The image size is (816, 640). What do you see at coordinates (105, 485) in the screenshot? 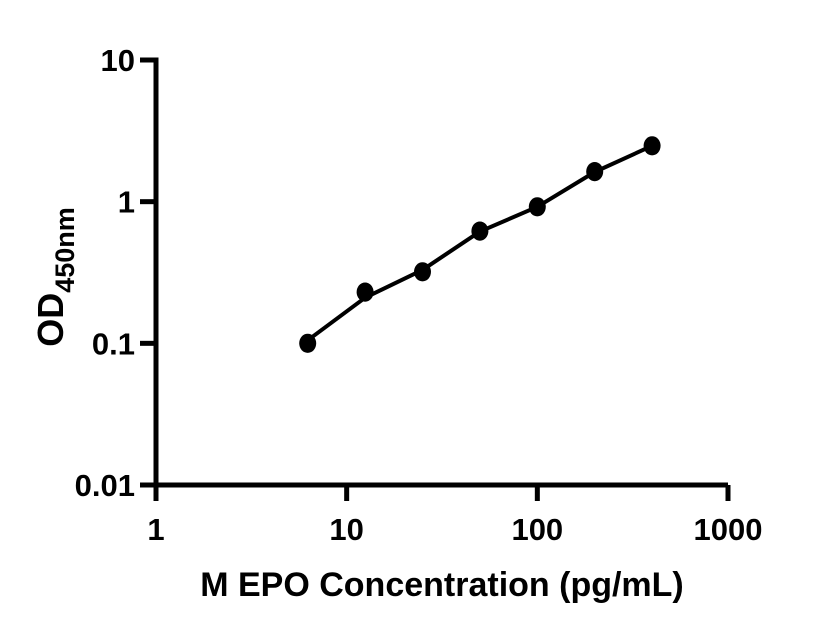
I see `y-tick-label: 0.01` at bounding box center [105, 485].